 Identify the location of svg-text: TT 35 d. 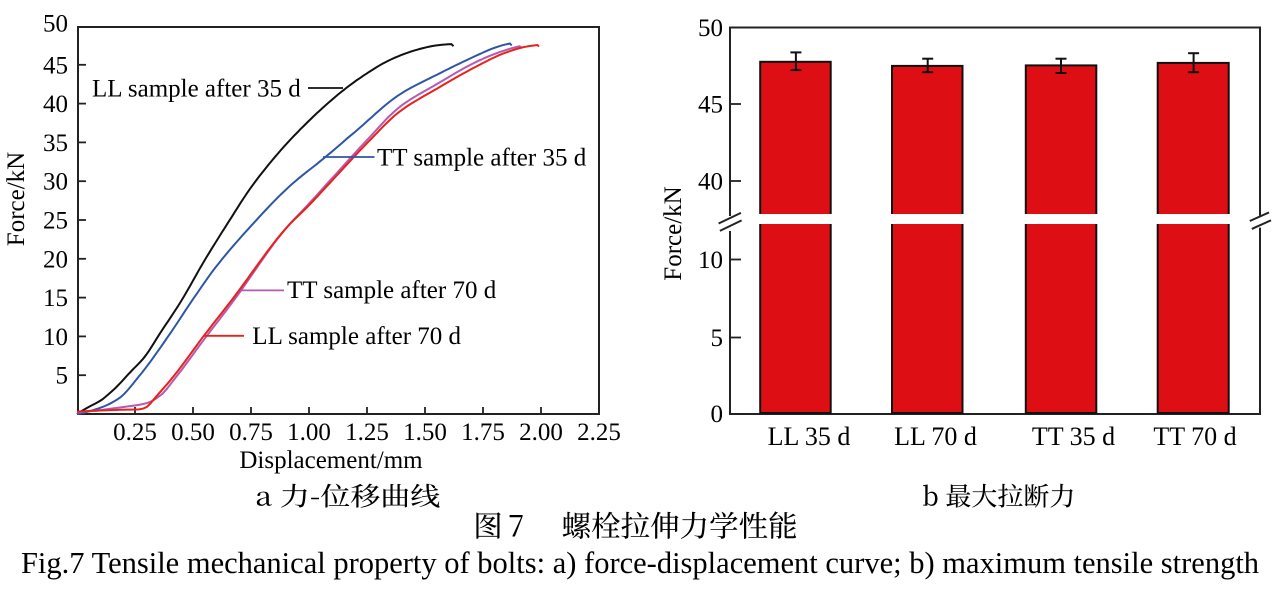
(1073, 436).